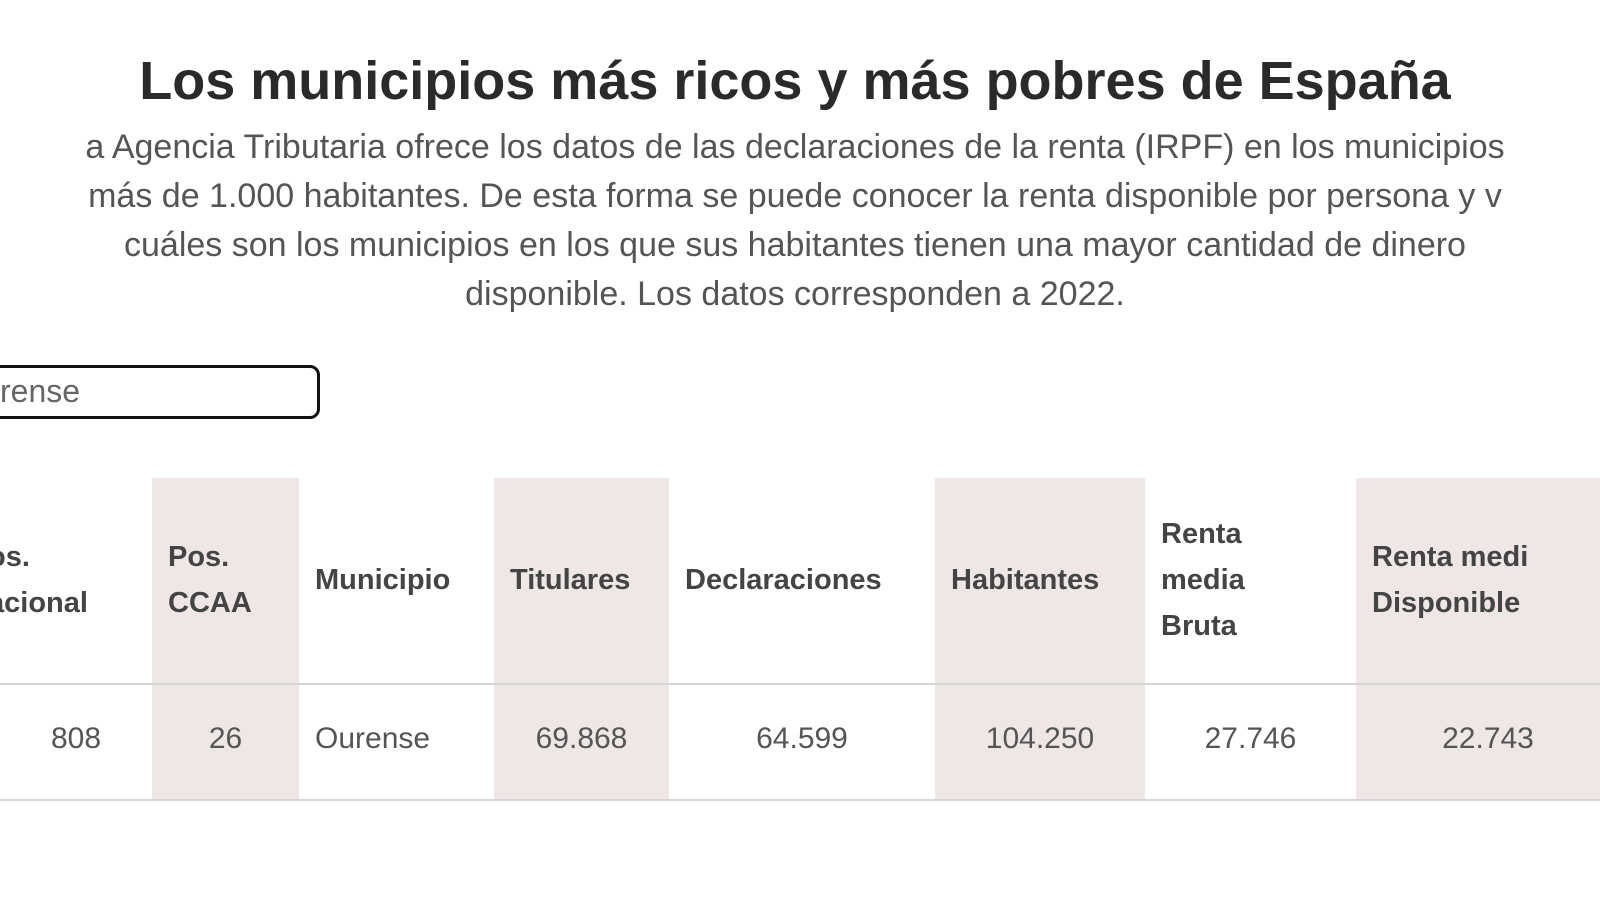 The image size is (1600, 900). I want to click on column-header: Habitantes, so click(1025, 580).